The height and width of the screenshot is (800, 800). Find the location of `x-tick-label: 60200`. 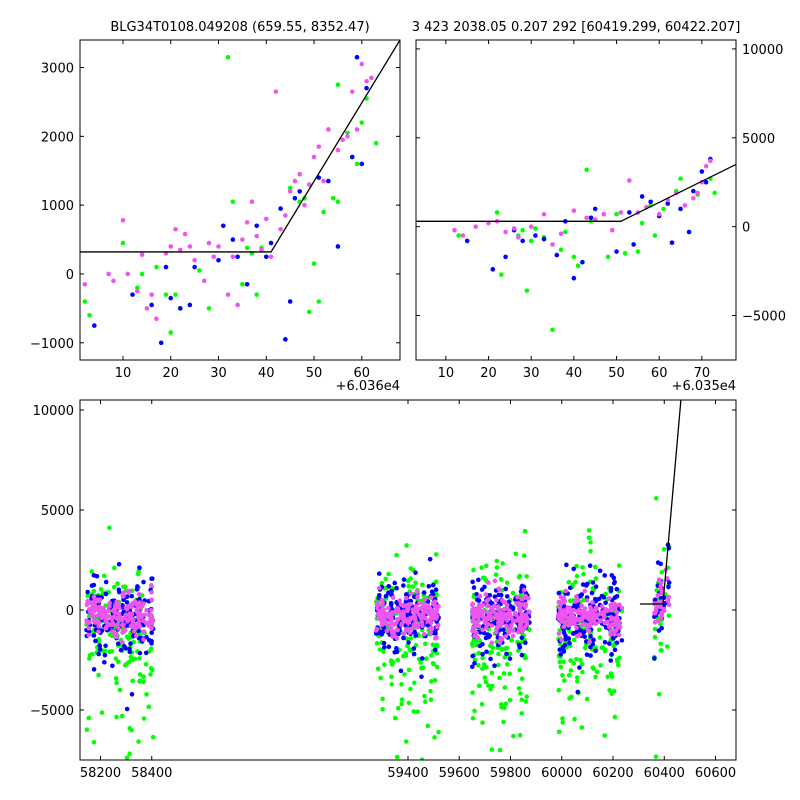

x-tick-label: 60200 is located at coordinates (612, 773).